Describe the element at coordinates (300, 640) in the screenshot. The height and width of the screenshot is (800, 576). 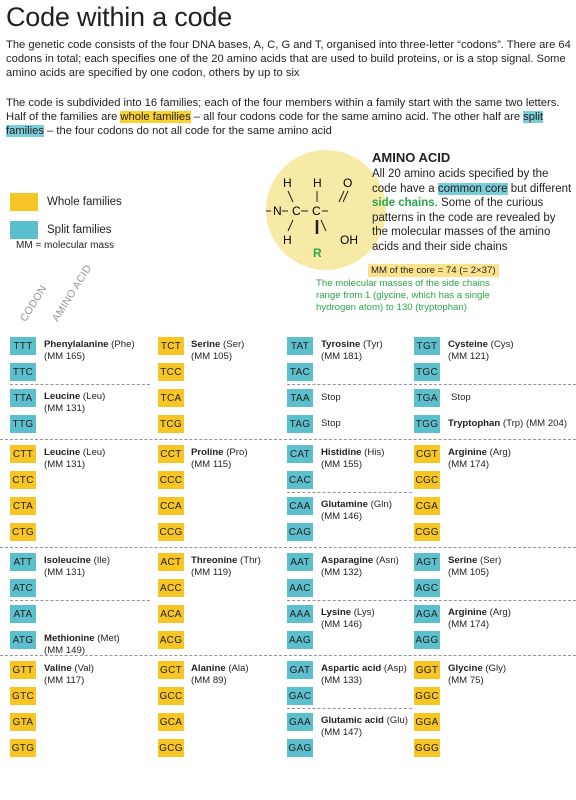
I see `codon-cell: AAG` at that location.